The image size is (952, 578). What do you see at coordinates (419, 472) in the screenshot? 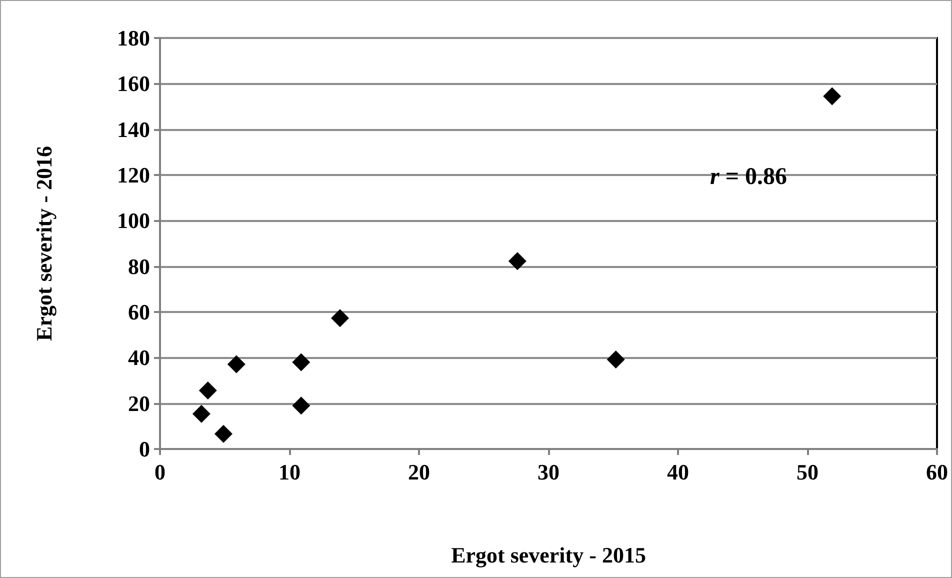
I see `x-tick-label: 20` at bounding box center [419, 472].